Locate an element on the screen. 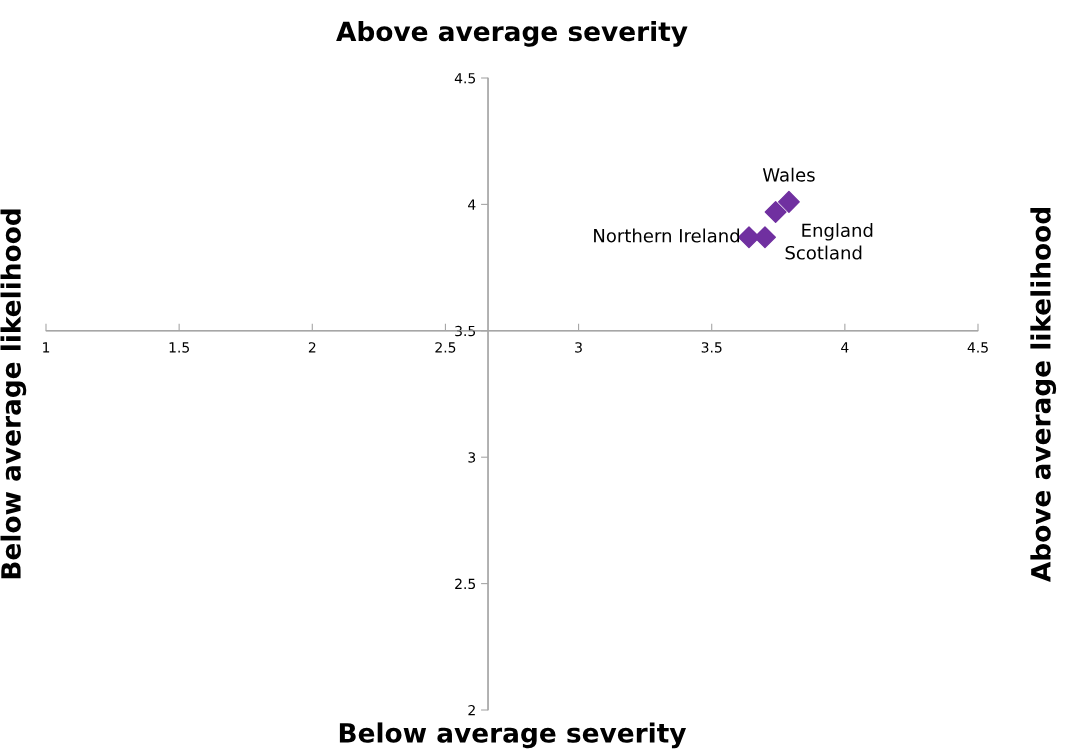 The image size is (1066, 749). y-tick-label: 3 is located at coordinates (472, 457).